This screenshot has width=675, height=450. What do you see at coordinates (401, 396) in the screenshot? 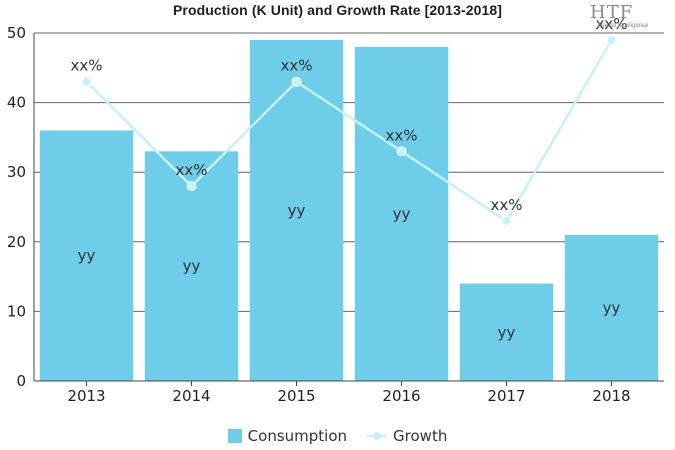
I see `x-tick-label: 2016` at bounding box center [401, 396].